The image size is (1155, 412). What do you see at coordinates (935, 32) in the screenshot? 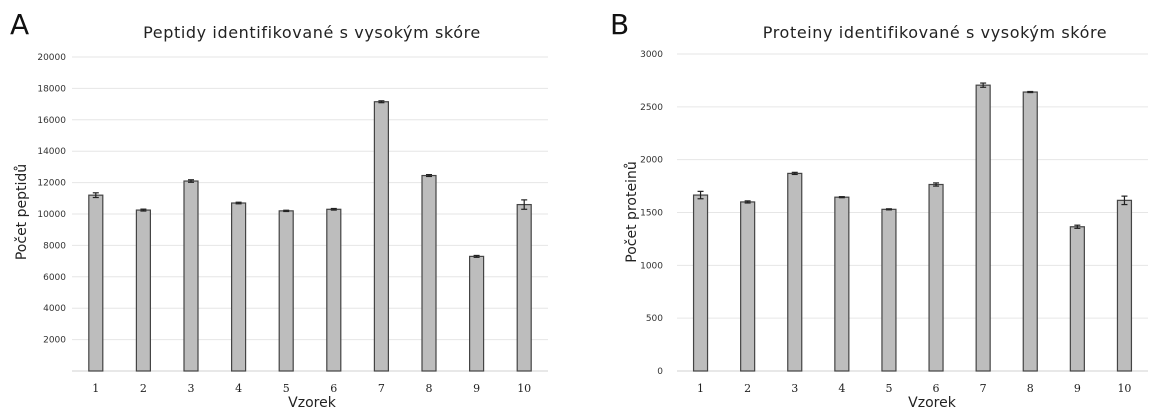
I see `chart-b-title: Proteiny identifikované s vysokým skóre` at bounding box center [935, 32].